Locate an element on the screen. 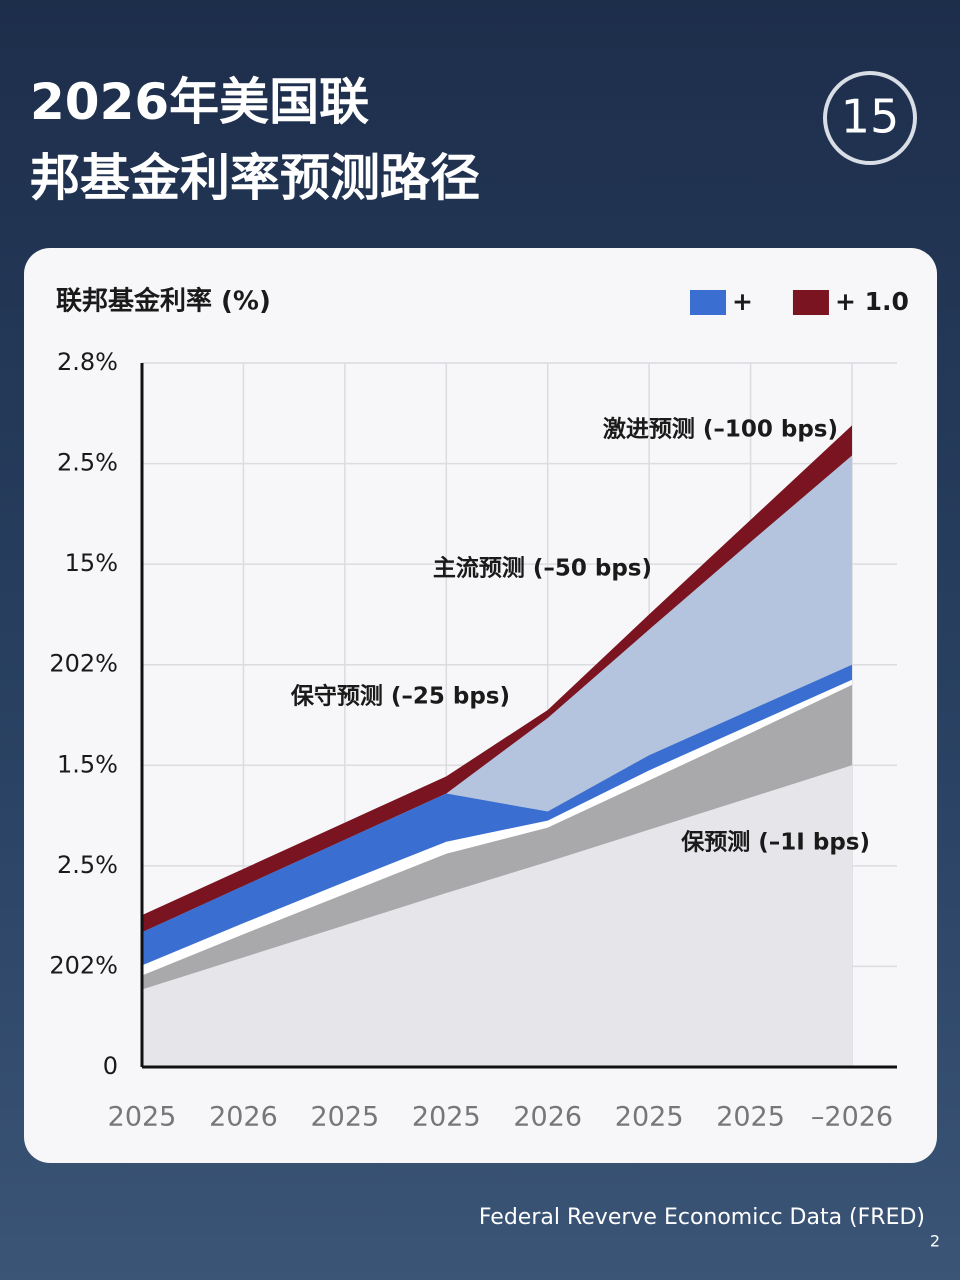 Image resolution: width=960 pixels, height=1280 pixels. legend-label: + is located at coordinates (742, 301).